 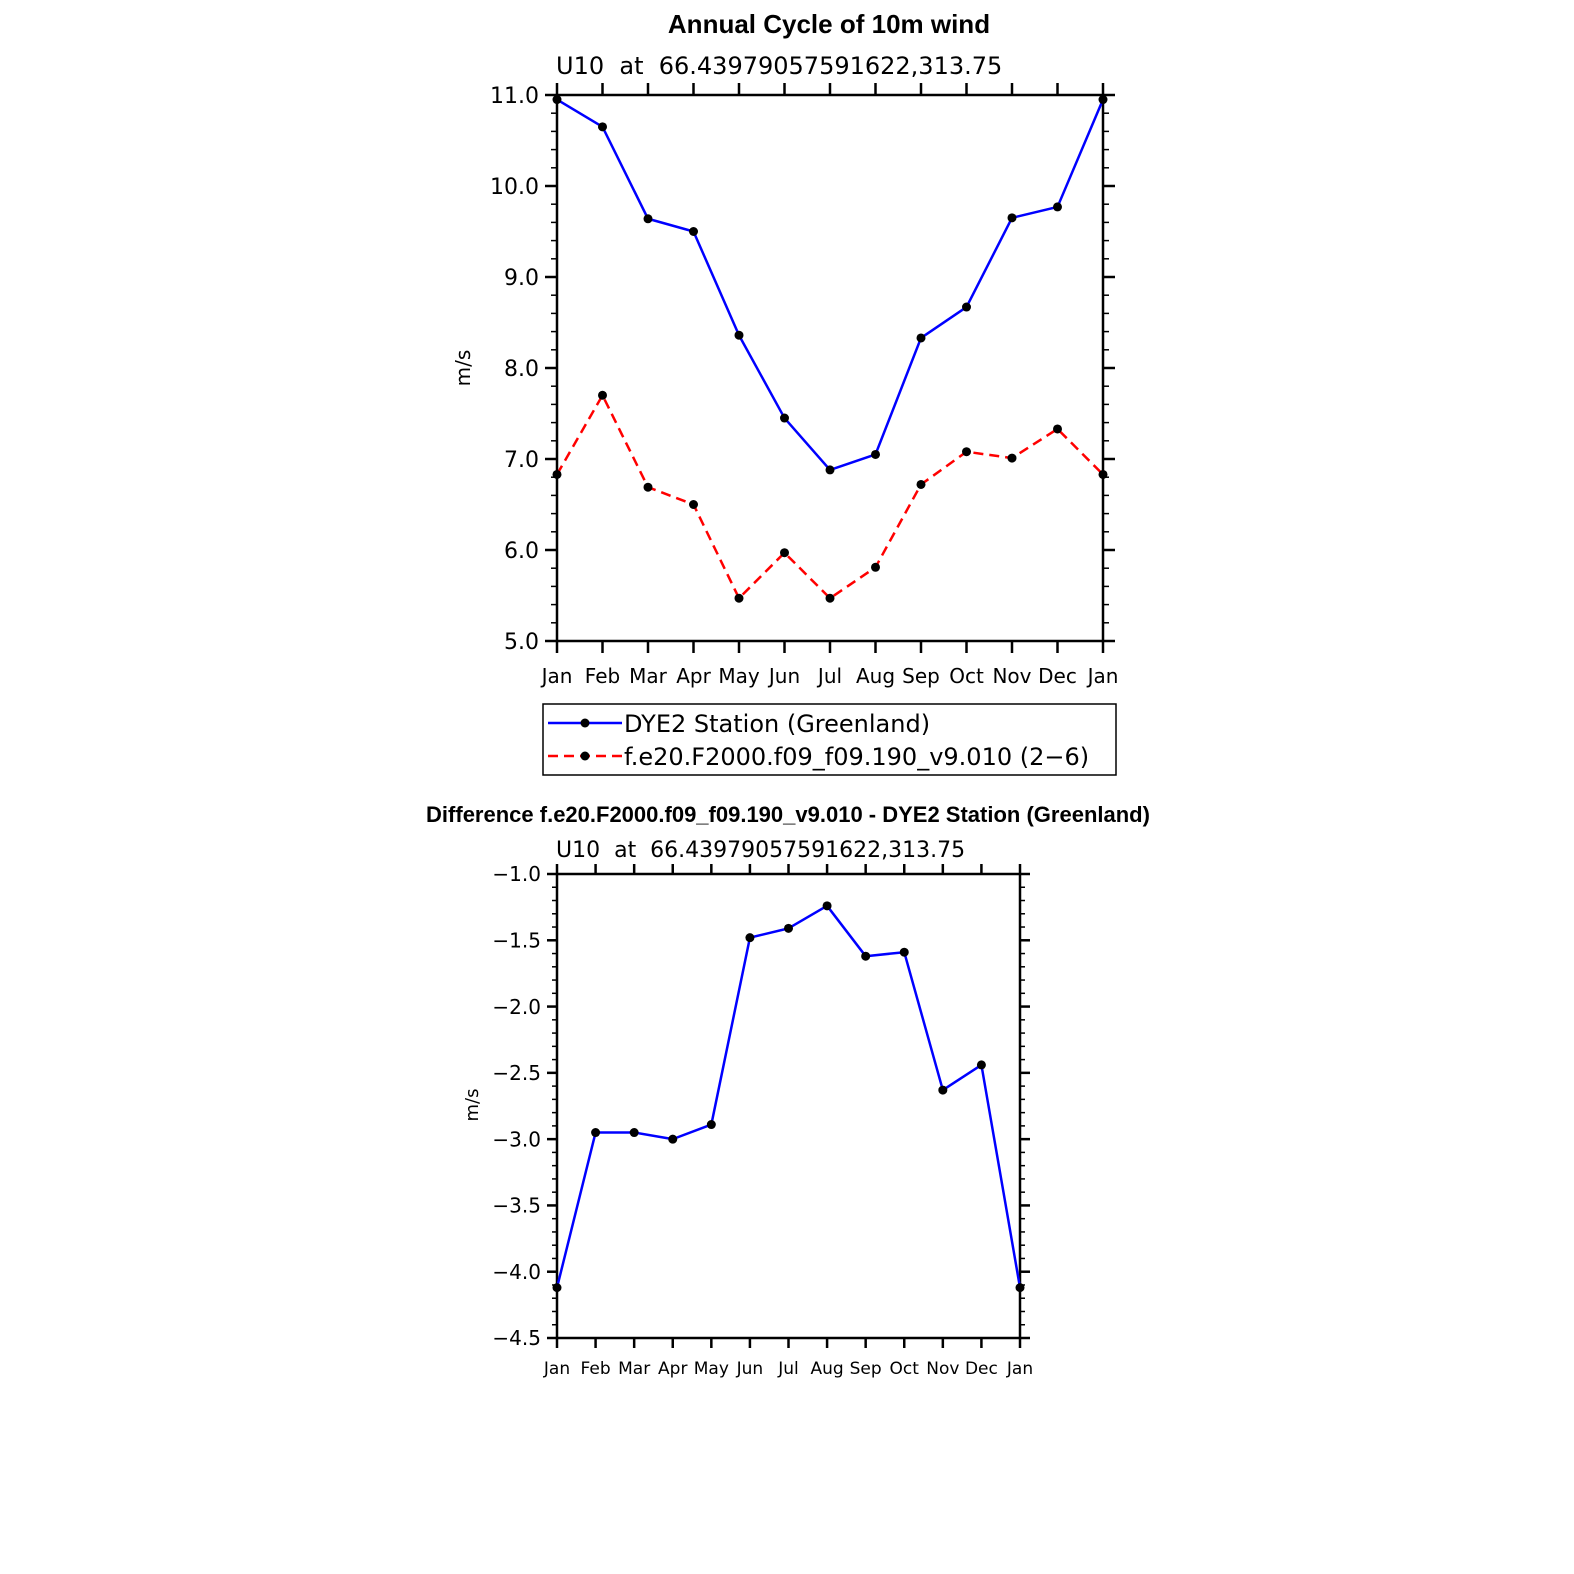 What do you see at coordinates (829, 497) in the screenshot?
I see `series-2-line` at bounding box center [829, 497].